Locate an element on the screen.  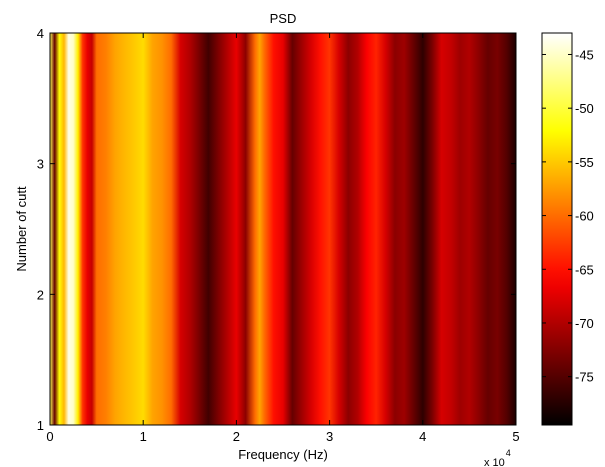
colorbar-tick-label: -50 is located at coordinates (584, 108).